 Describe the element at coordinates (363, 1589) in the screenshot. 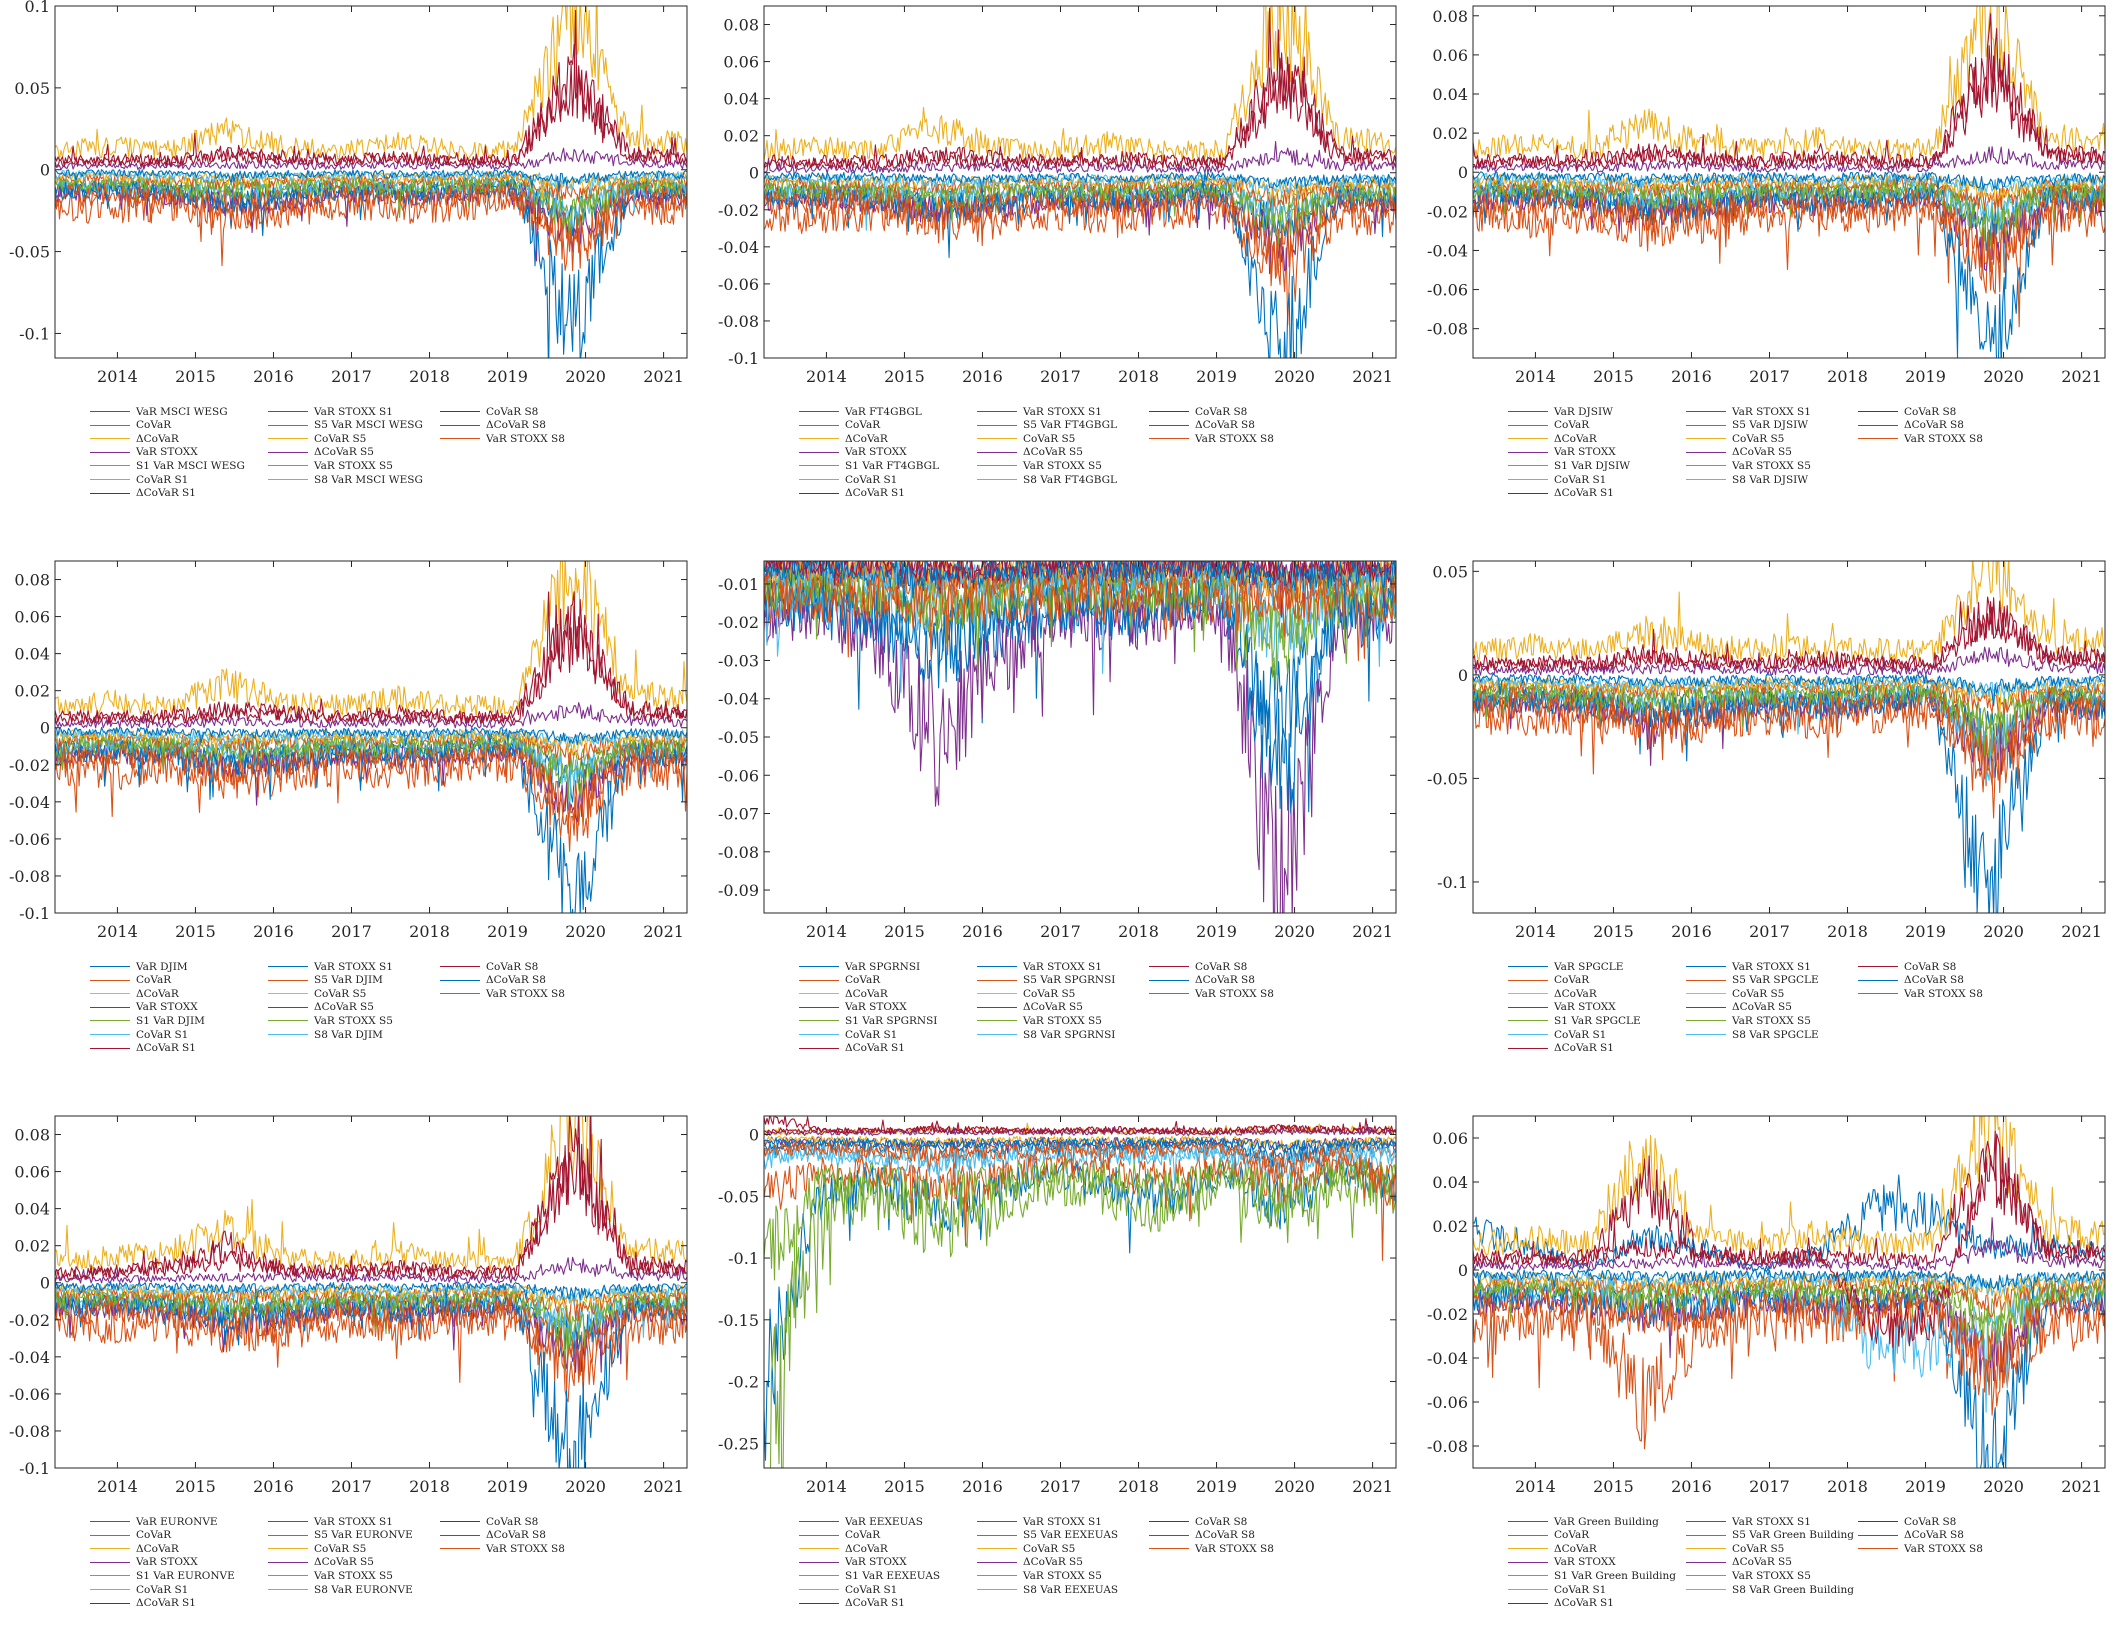

I see `legend-label: S8 VaR EURONVE` at that location.